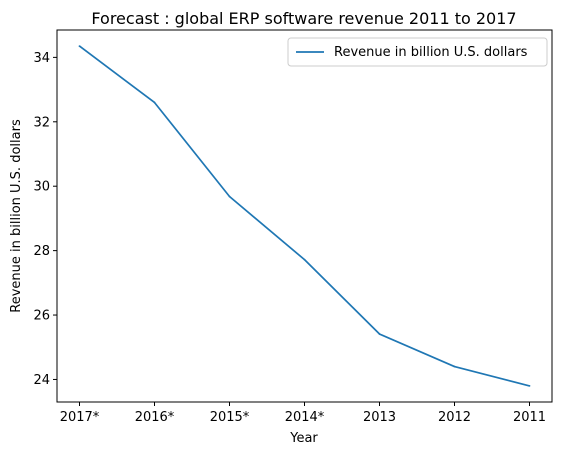 This screenshot has height=455, width=562. I want to click on x-tick-label: 2017*, so click(80, 417).